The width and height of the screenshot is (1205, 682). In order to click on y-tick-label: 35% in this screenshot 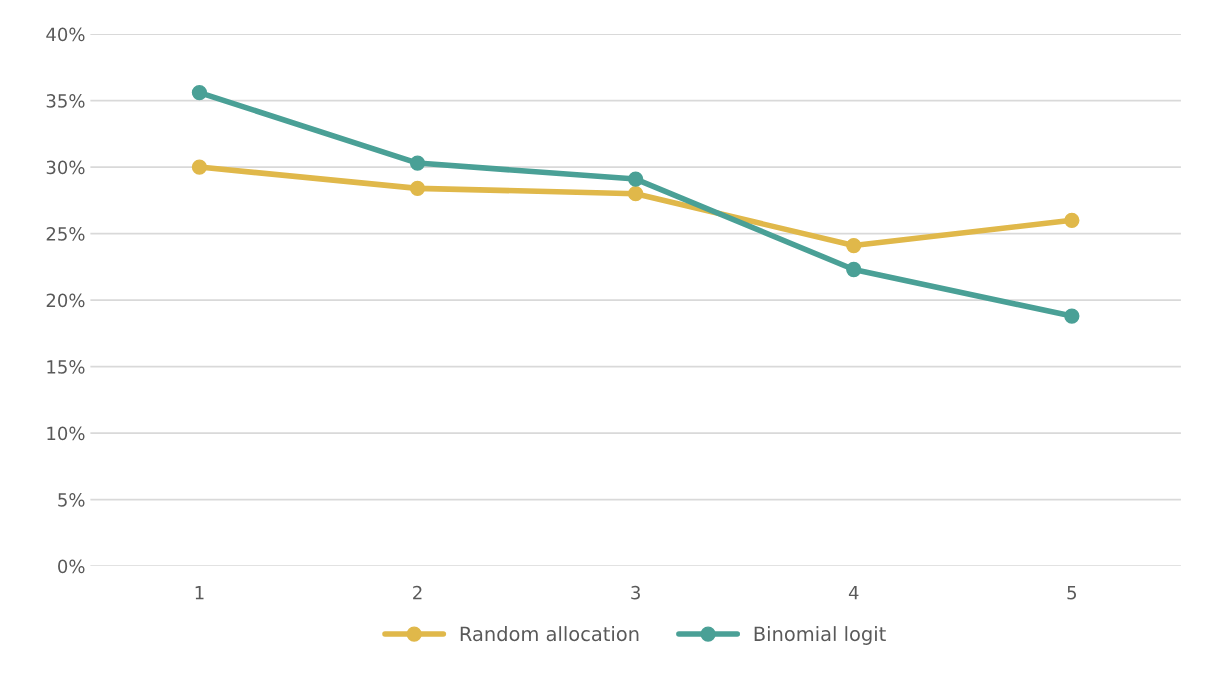, I will do `click(65, 101)`.